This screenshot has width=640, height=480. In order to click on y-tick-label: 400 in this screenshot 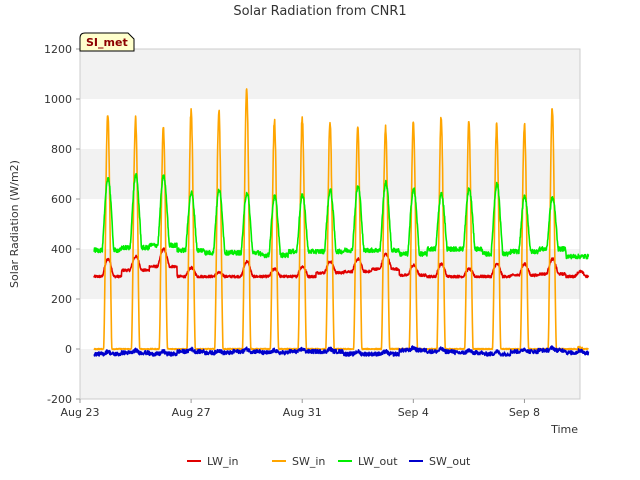, I will do `click(61, 249)`.